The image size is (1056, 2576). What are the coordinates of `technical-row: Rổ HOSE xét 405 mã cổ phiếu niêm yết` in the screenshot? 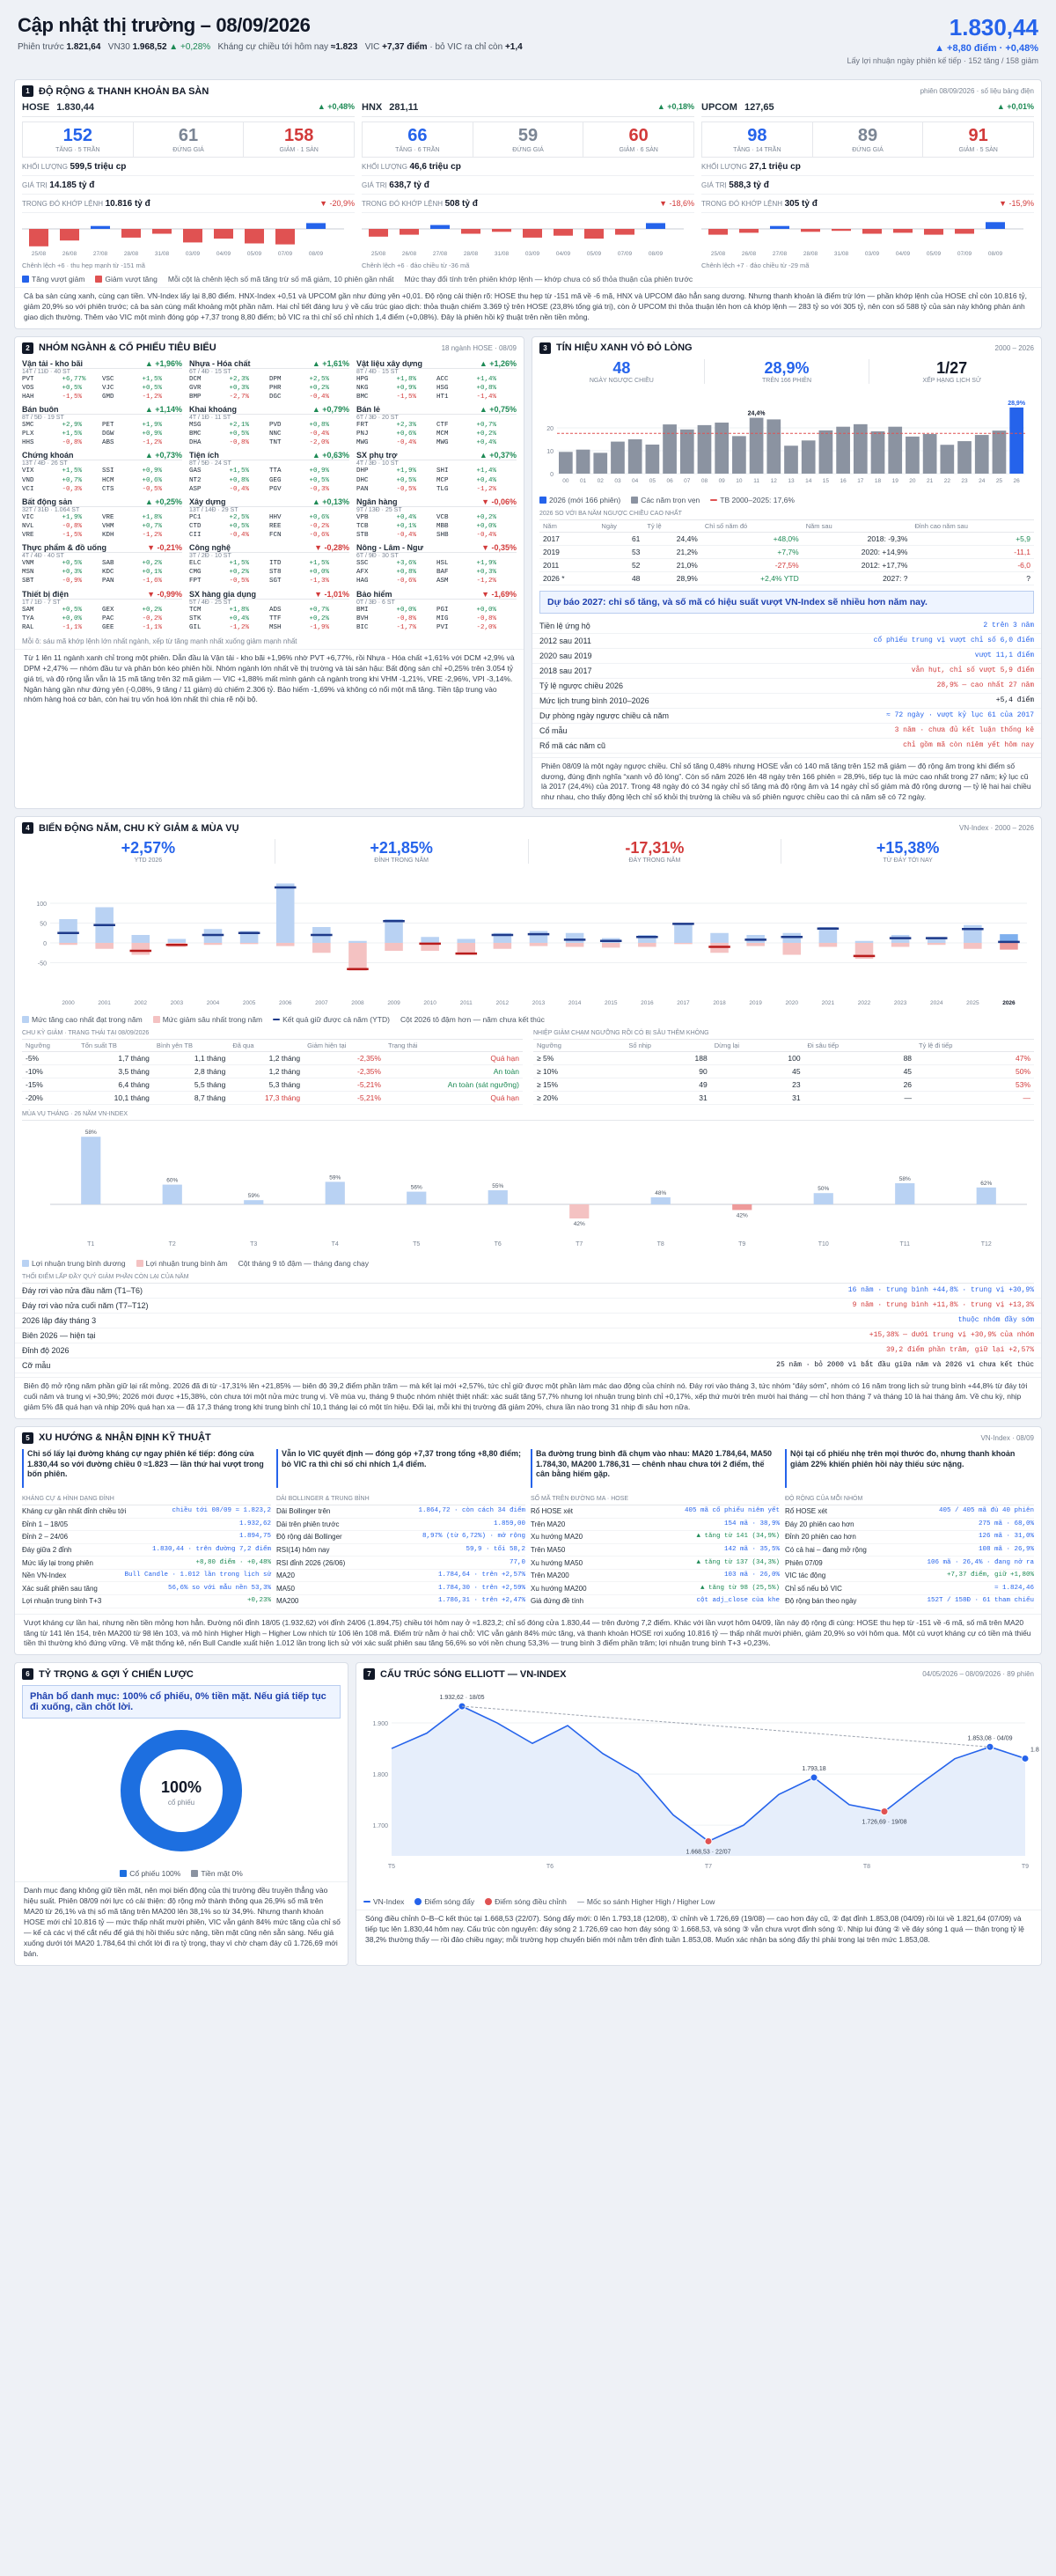 It's located at (656, 1512).